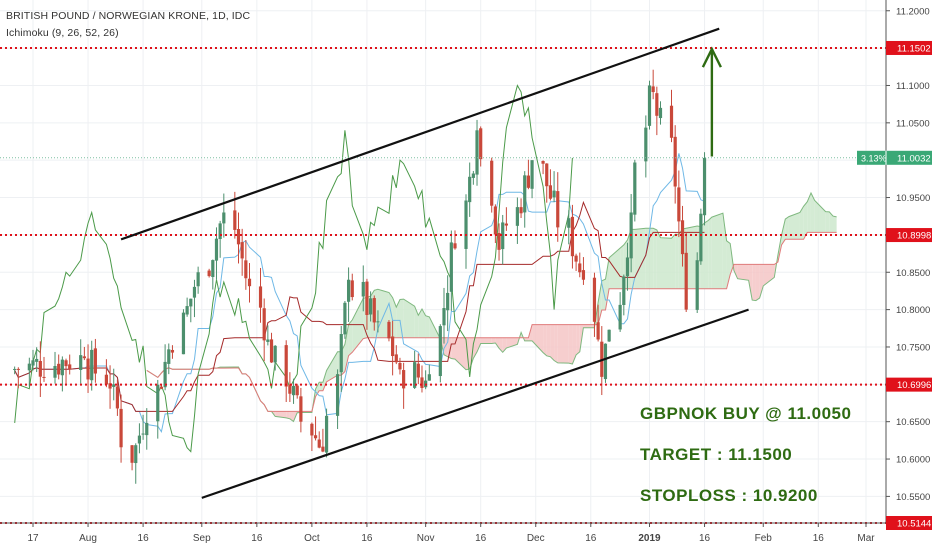  I want to click on x-tick-label: 16, so click(367, 538).